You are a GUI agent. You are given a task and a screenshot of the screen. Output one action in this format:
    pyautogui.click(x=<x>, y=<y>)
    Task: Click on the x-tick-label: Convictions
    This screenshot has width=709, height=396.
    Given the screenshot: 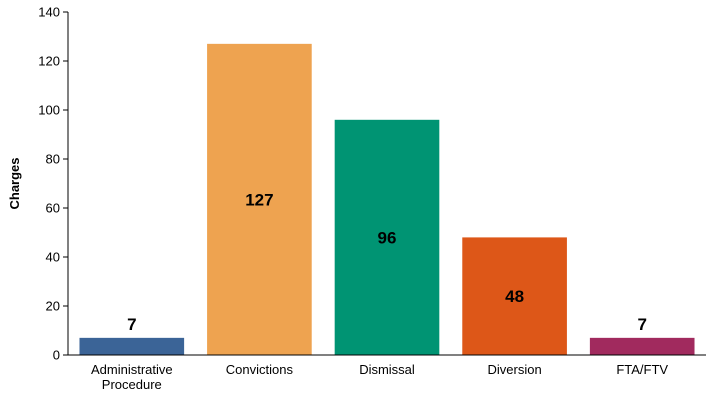 What is the action you would take?
    pyautogui.click(x=260, y=369)
    